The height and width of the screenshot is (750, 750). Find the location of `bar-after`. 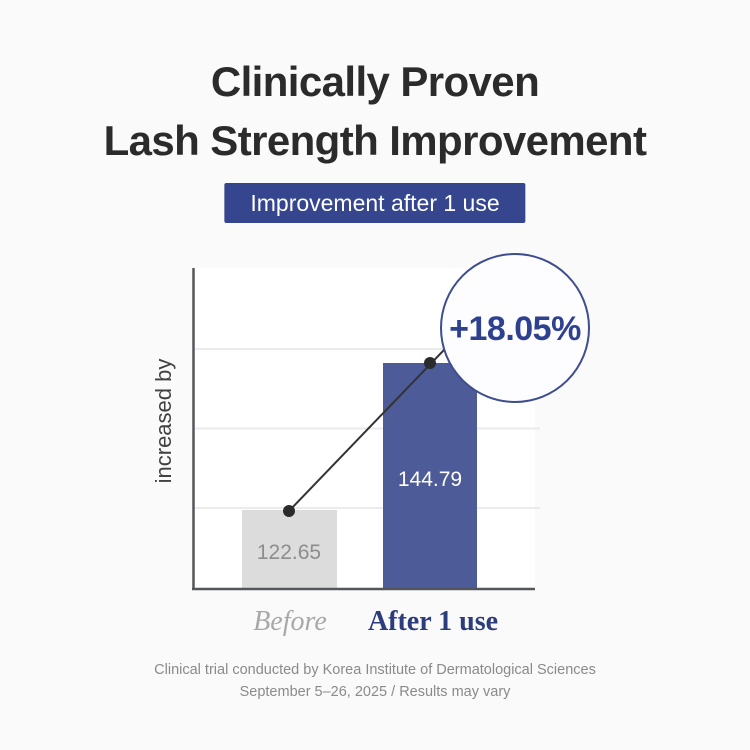

bar-after is located at coordinates (430, 476).